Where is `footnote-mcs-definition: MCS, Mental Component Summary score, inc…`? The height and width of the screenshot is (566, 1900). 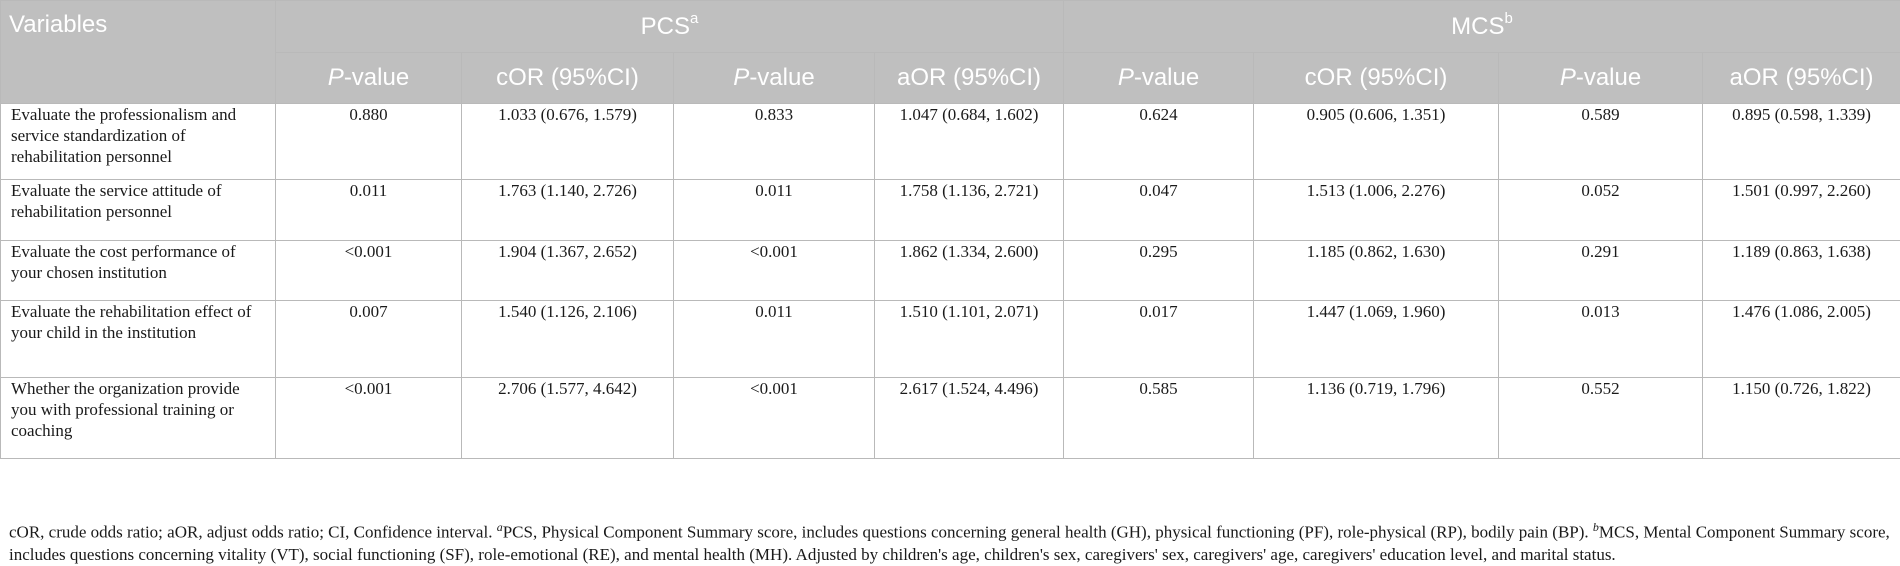
footnote-mcs-definition: MCS, Mental Component Summary score, inc… is located at coordinates (949, 543).